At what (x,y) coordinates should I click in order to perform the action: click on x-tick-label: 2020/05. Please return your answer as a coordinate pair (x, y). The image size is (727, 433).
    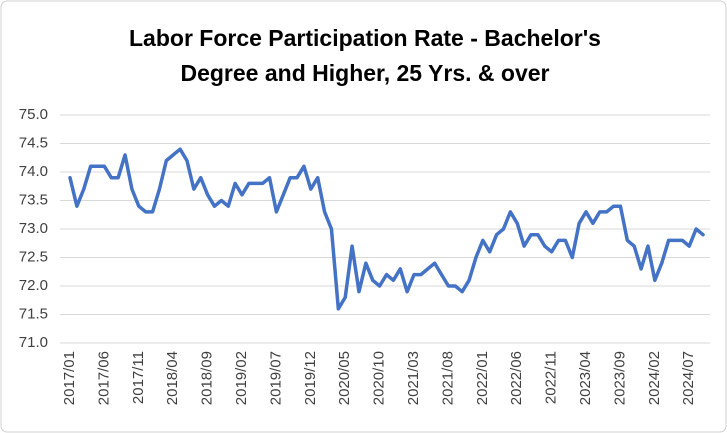
    Looking at the image, I should click on (344, 378).